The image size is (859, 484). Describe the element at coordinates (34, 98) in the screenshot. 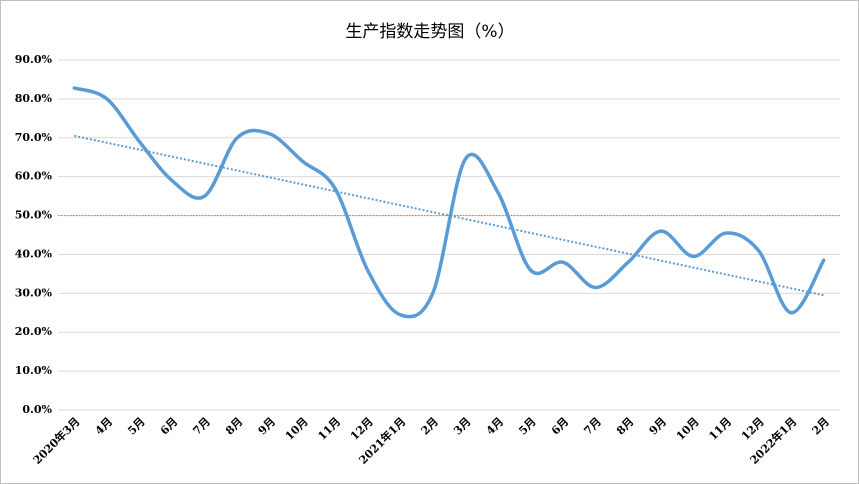

I see `y-tick-label: 80.0%` at that location.